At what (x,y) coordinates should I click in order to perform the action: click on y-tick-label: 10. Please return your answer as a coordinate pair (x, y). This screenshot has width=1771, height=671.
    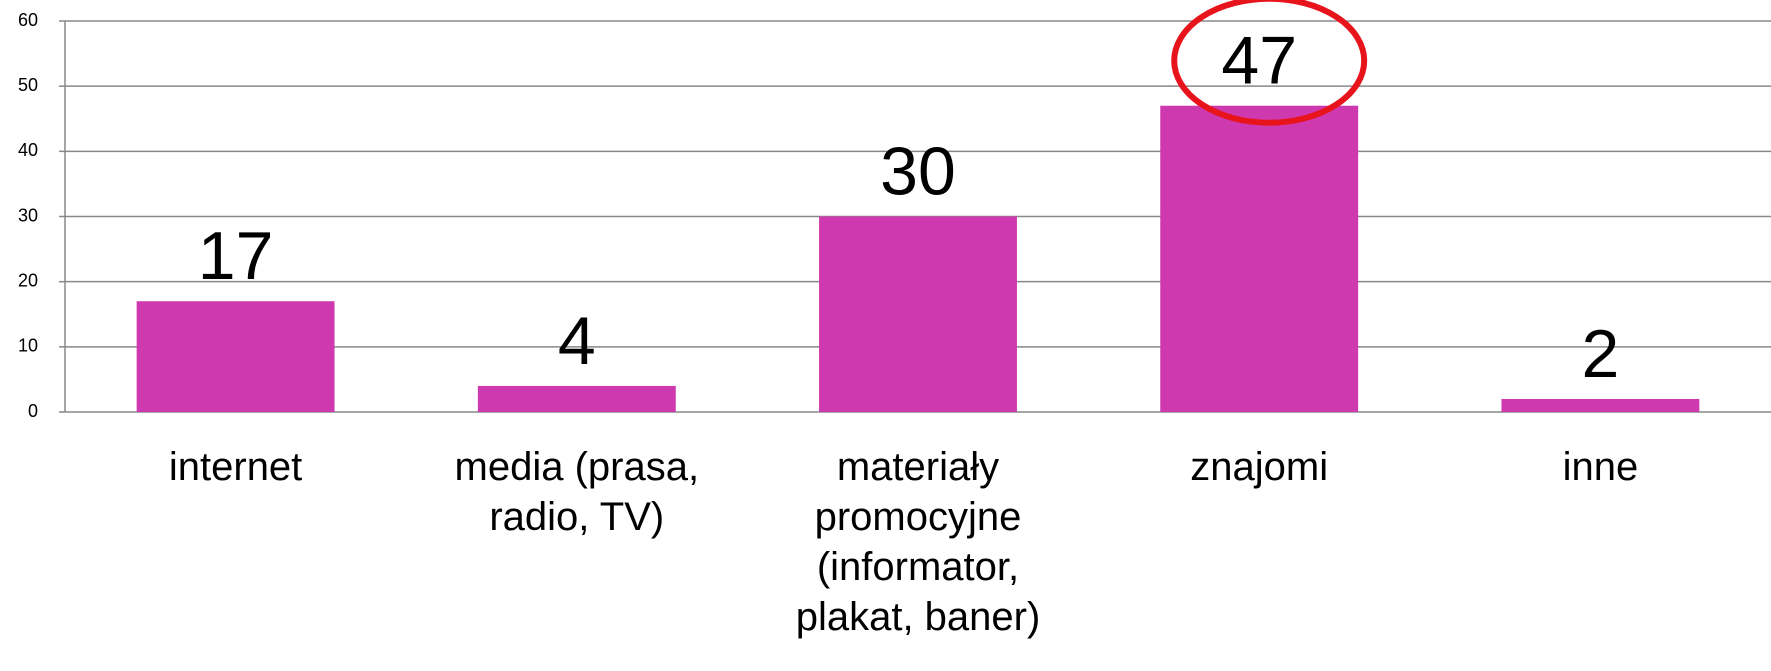
    Looking at the image, I should click on (28, 346).